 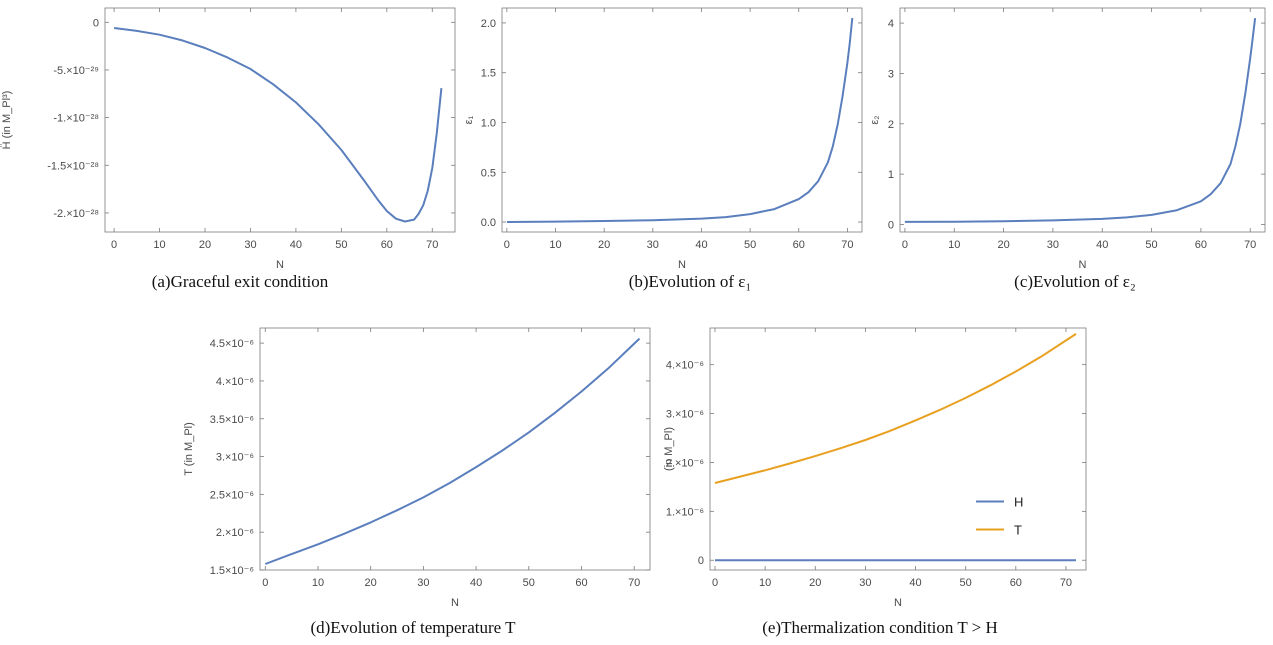 What do you see at coordinates (469, 119) in the screenshot?
I see `y-axis-label: ε₁` at bounding box center [469, 119].